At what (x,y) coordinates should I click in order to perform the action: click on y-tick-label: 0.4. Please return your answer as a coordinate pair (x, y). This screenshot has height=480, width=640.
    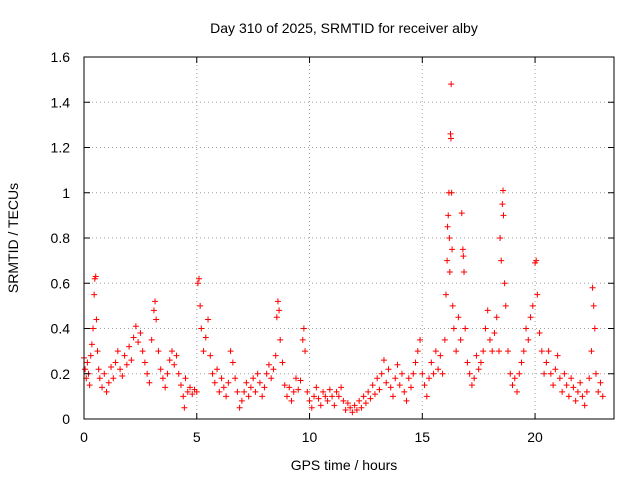
    Looking at the image, I should click on (61, 329).